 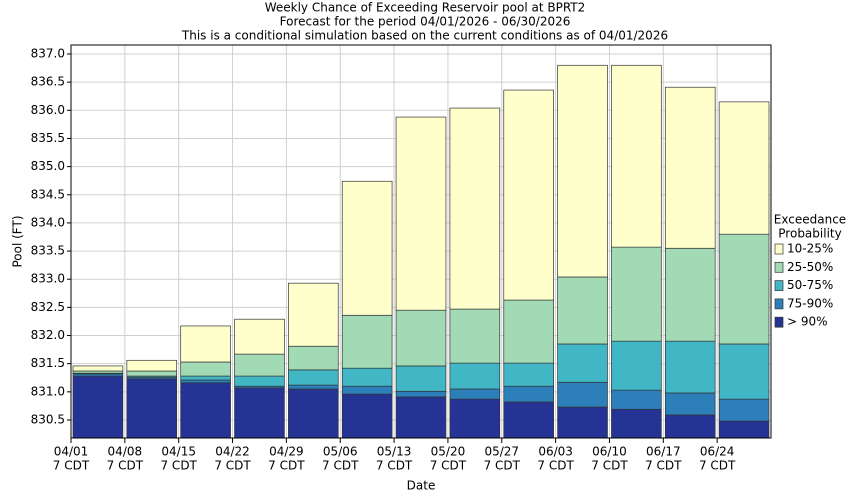 What do you see at coordinates (48, 82) in the screenshot?
I see `y-tick-label: 836.5` at bounding box center [48, 82].